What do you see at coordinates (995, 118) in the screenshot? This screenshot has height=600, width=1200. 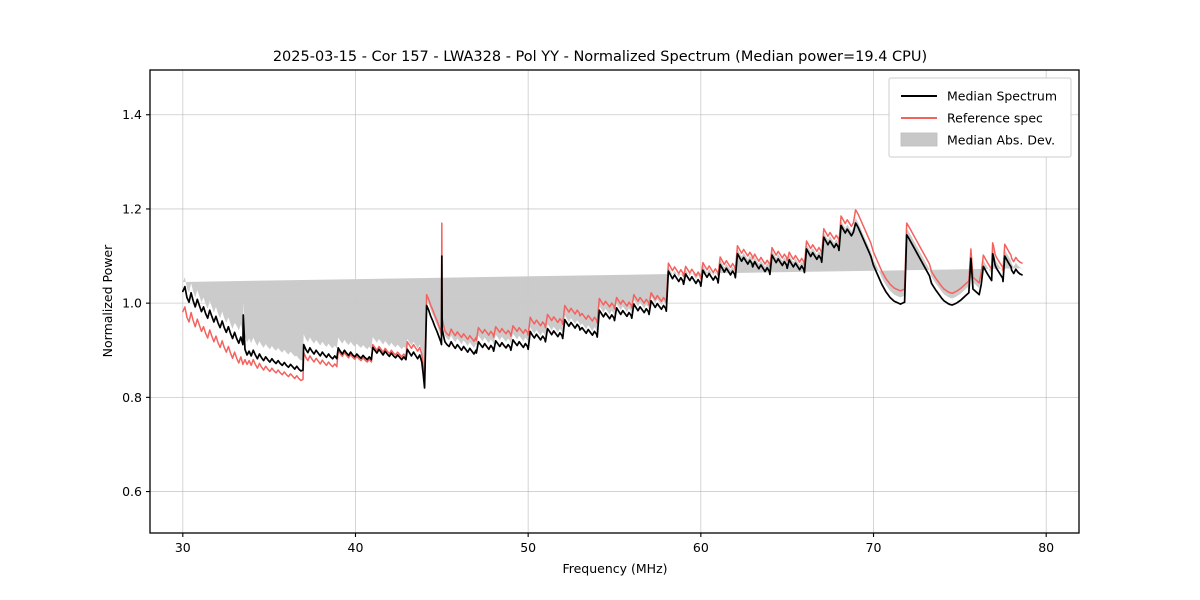 I see `legend-label: Reference spec` at bounding box center [995, 118].